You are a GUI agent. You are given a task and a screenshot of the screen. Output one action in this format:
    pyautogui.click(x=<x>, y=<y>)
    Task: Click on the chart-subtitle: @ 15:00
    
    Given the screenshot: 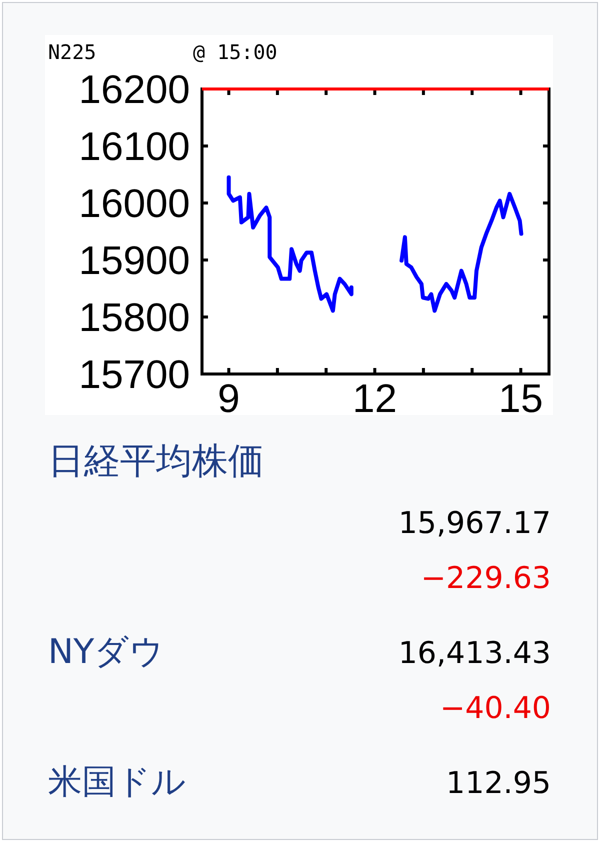 What is the action you would take?
    pyautogui.click(x=235, y=52)
    